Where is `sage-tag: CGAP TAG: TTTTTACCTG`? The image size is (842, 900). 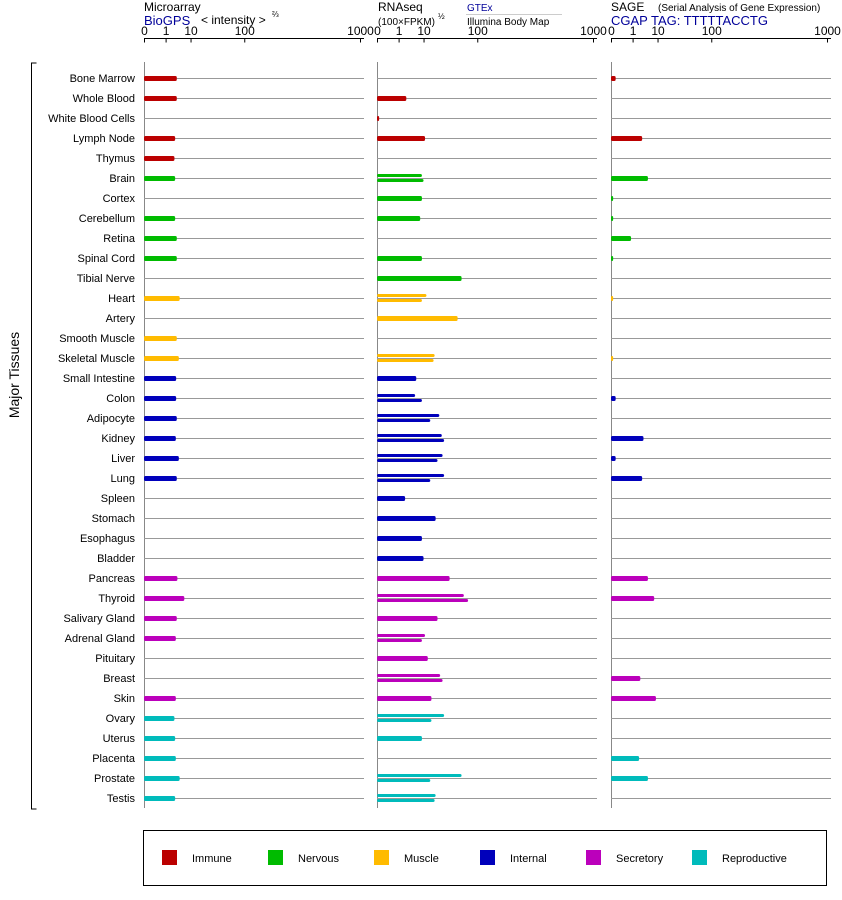 sage-tag: CGAP TAG: TTTTTACCTG is located at coordinates (689, 20).